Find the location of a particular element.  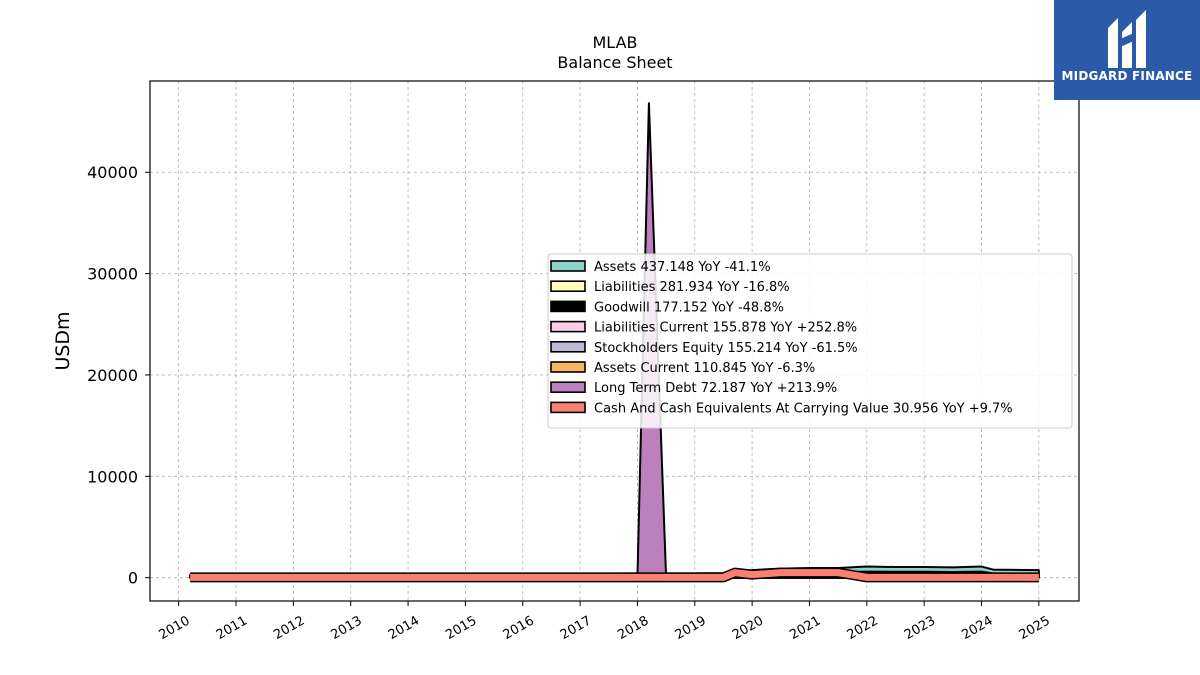

x-tick-label: 2011 is located at coordinates (232, 628).